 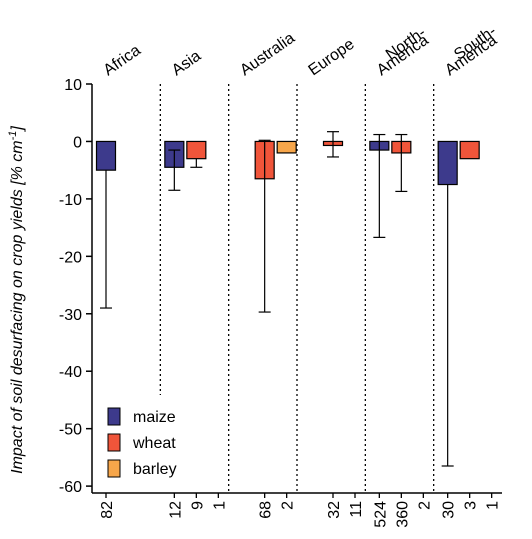 I want to click on y-label-end: ], so click(x=17, y=129).